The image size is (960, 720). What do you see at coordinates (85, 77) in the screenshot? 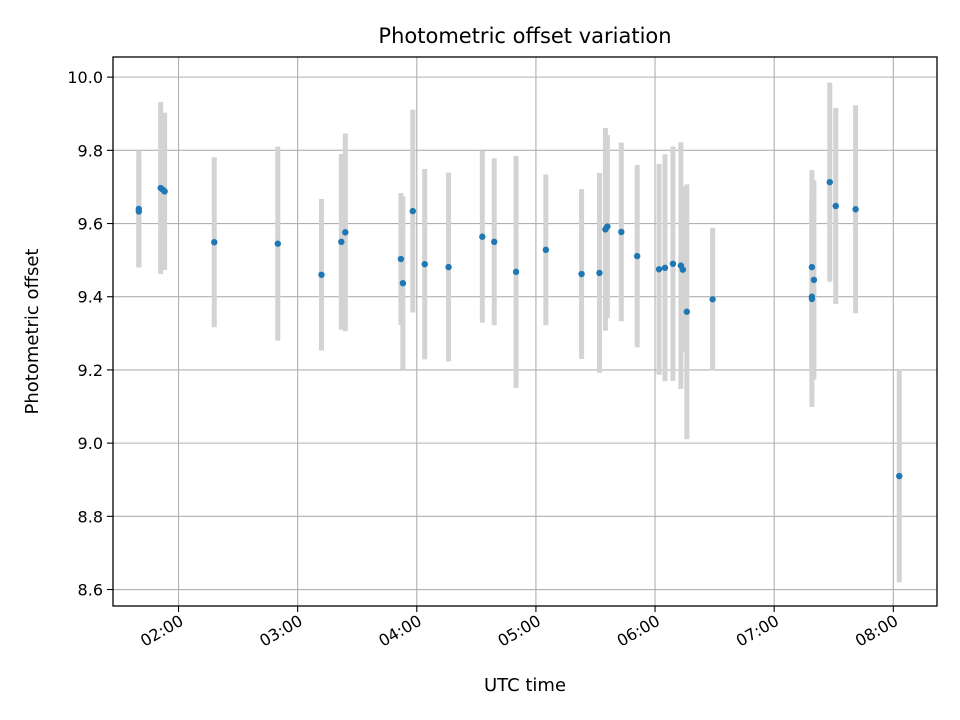
I see `y-tick-label: 10.0` at bounding box center [85, 77].